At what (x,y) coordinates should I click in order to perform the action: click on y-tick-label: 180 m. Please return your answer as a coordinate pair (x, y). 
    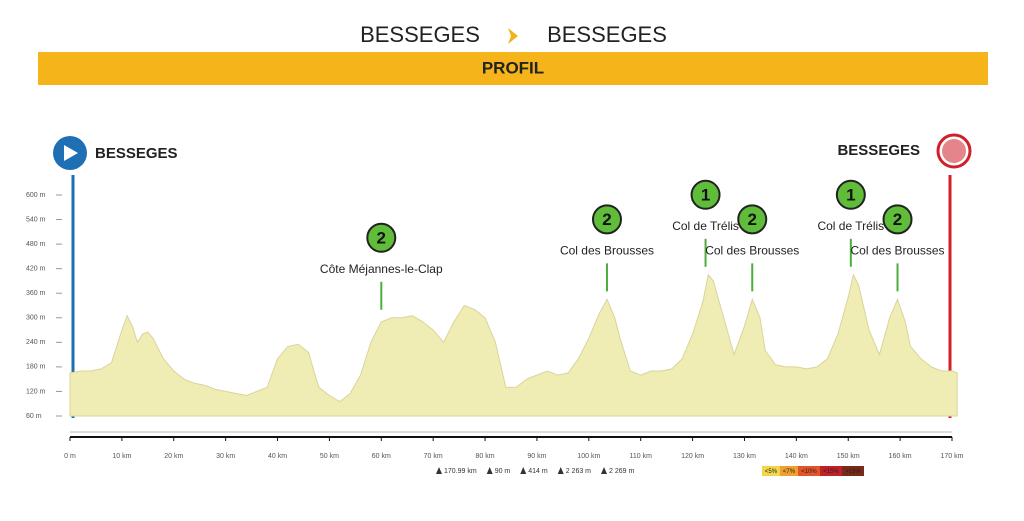
    Looking at the image, I should click on (36, 367).